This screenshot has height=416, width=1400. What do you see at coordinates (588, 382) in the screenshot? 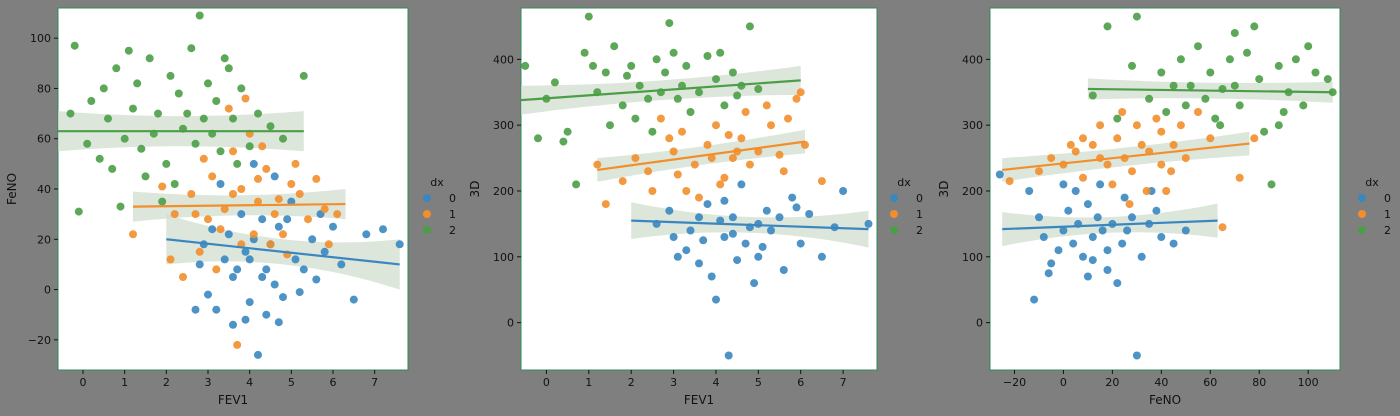
I see `x-tick-label: 1` at bounding box center [588, 382].